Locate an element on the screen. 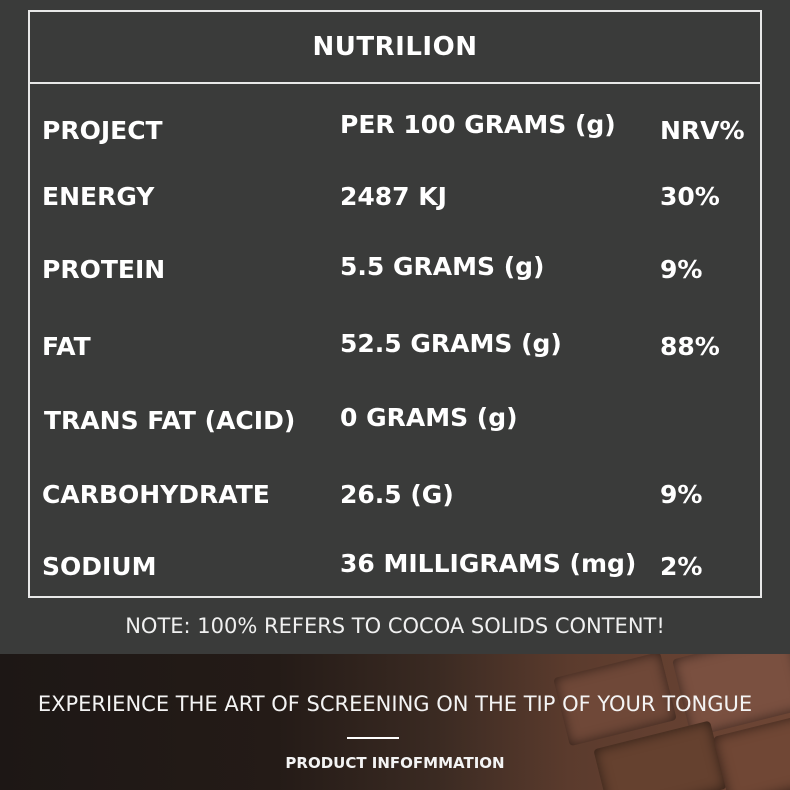 The width and height of the screenshot is (790, 790). nutrient-nrv: 88% is located at coordinates (690, 346).